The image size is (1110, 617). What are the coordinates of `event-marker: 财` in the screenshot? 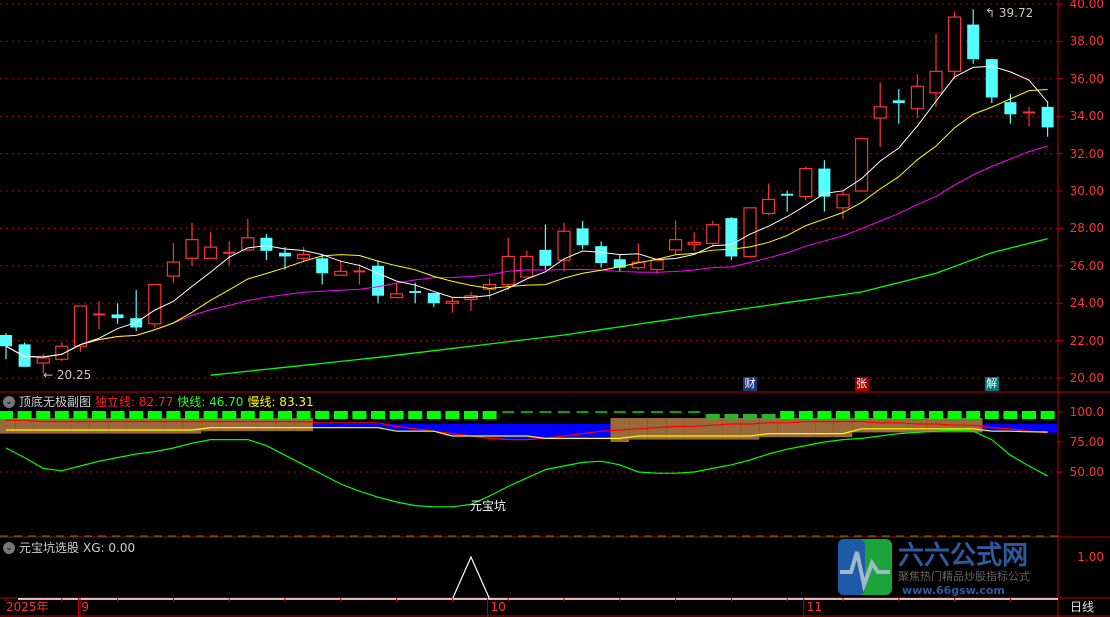 It's located at (750, 384).